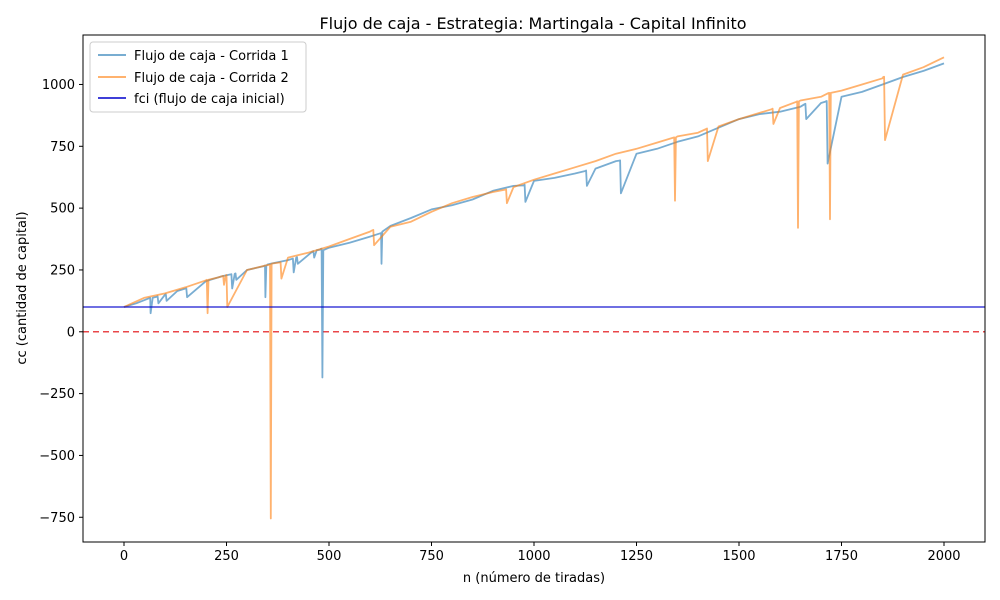  I want to click on y-tick-label: 0, so click(71, 332).